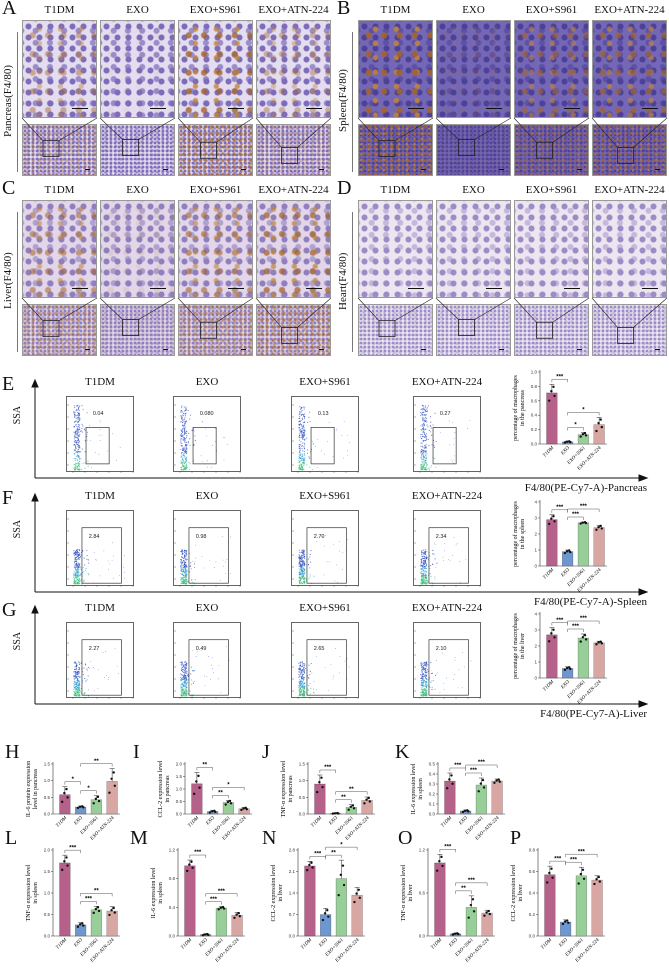  Describe the element at coordinates (94, 648) in the screenshot. I see `gate-percentage: 2.27` at that location.